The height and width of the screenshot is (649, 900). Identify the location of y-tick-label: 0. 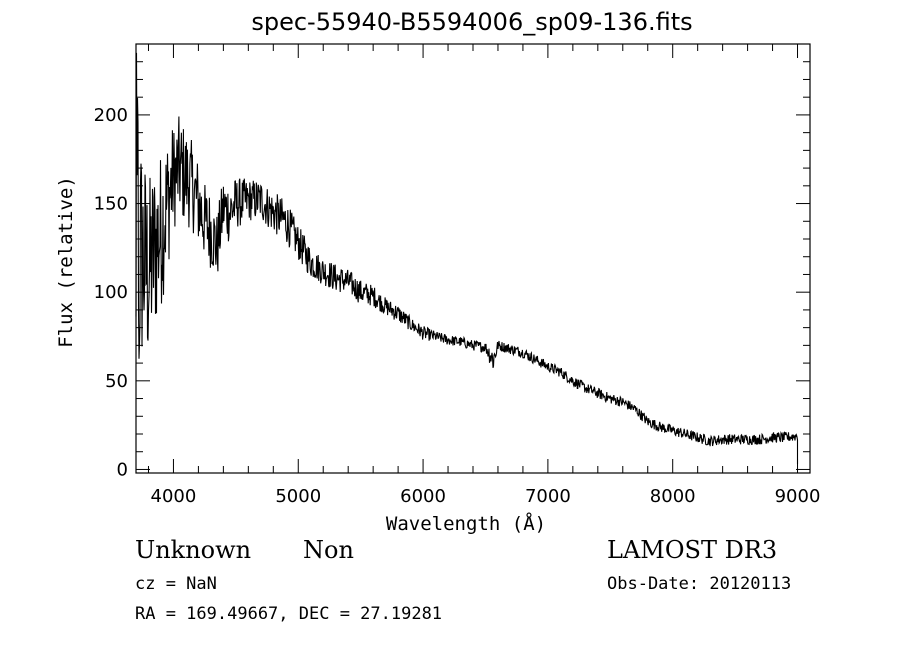
(122, 469).